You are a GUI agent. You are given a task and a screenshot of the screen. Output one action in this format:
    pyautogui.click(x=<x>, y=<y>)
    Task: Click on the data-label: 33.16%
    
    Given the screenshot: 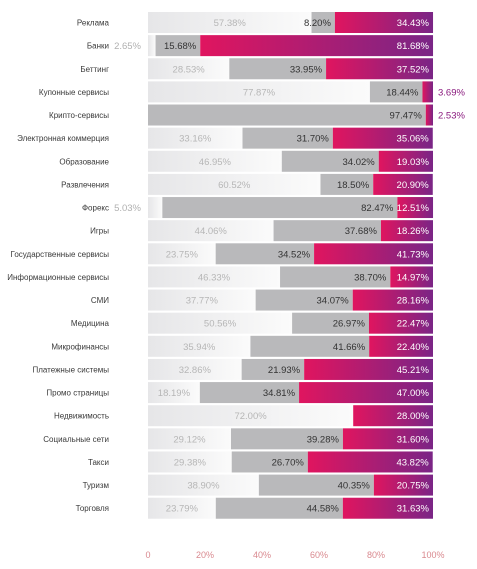 What is the action you would take?
    pyautogui.click(x=195, y=139)
    